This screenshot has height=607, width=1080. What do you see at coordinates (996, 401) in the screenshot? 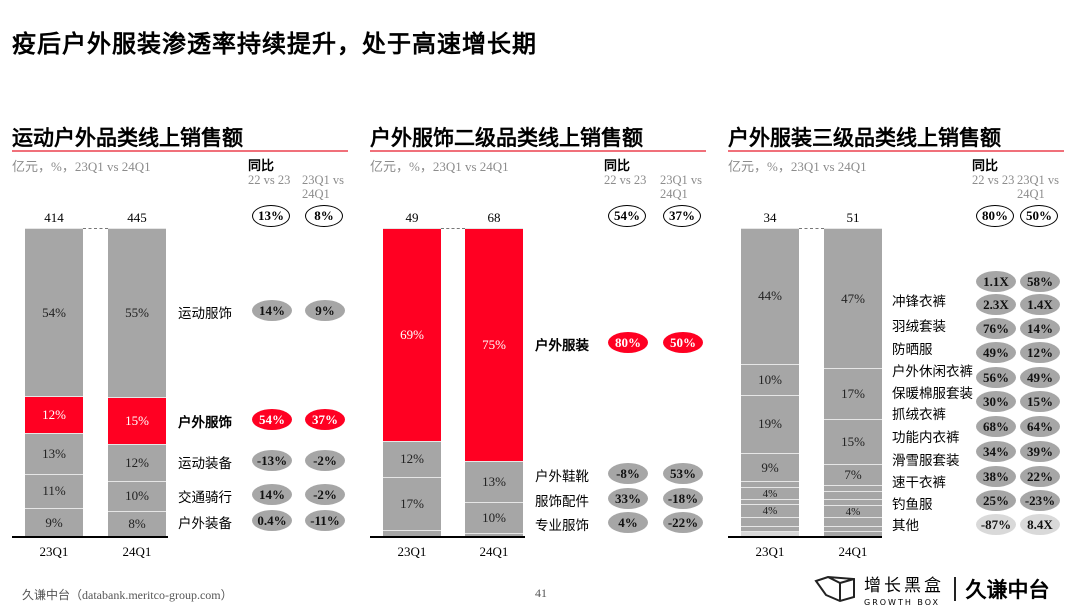
I see `yoy-pill: 30%` at bounding box center [996, 401].